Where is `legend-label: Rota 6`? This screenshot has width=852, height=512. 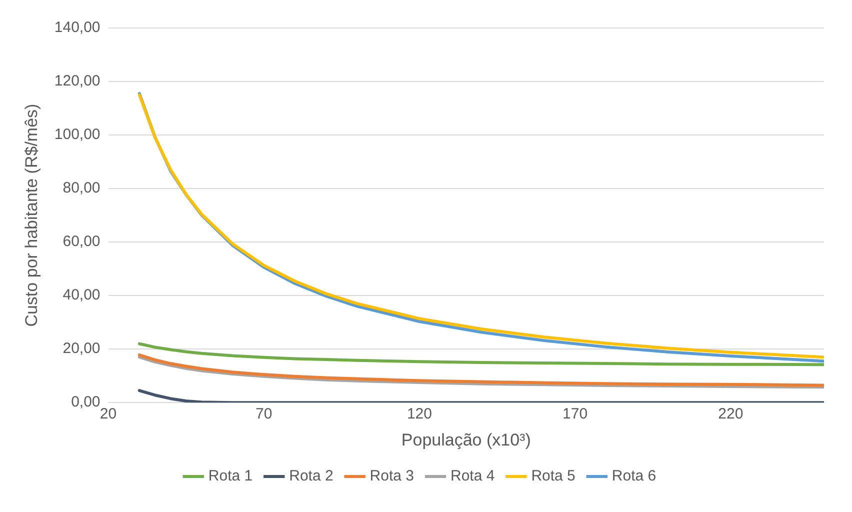
legend-label: Rota 6 is located at coordinates (634, 476).